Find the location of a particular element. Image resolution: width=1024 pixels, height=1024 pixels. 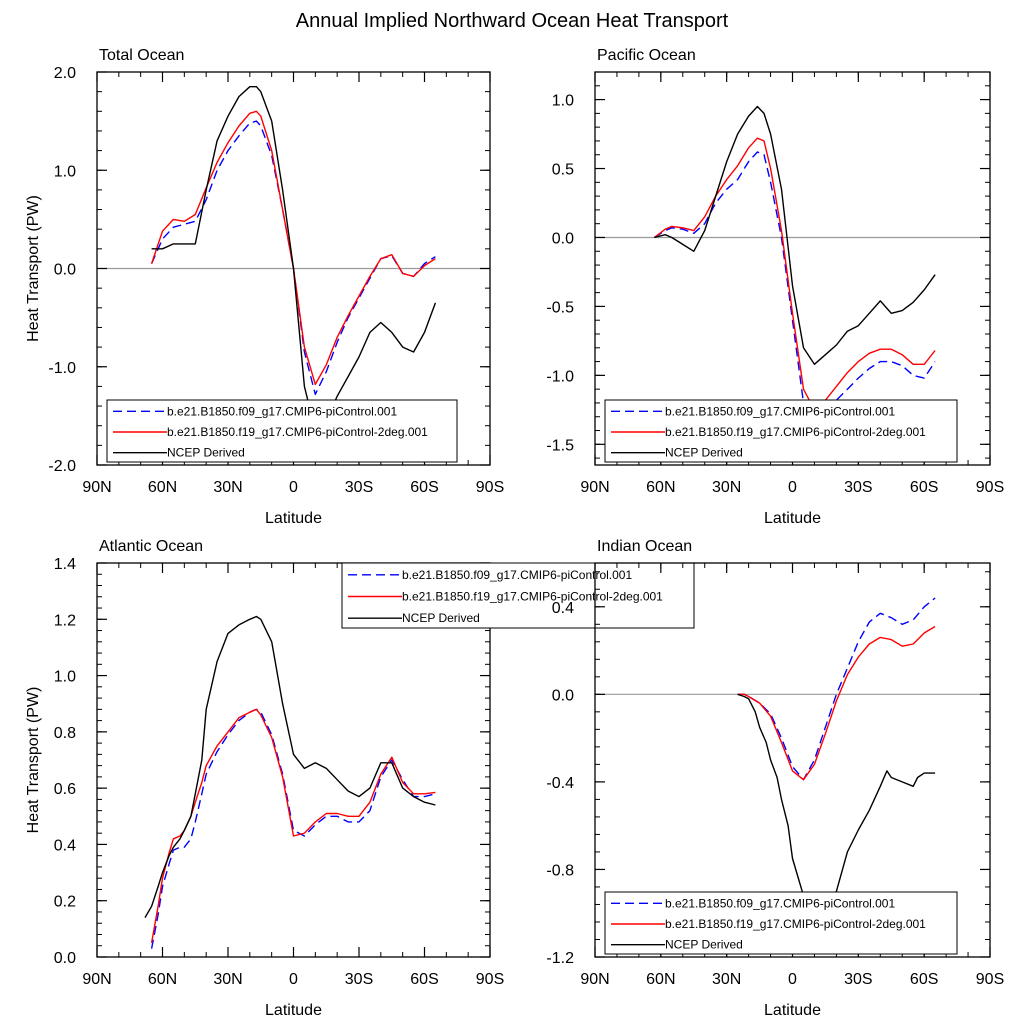

panel-title: Indian Ocean is located at coordinates (644, 546).